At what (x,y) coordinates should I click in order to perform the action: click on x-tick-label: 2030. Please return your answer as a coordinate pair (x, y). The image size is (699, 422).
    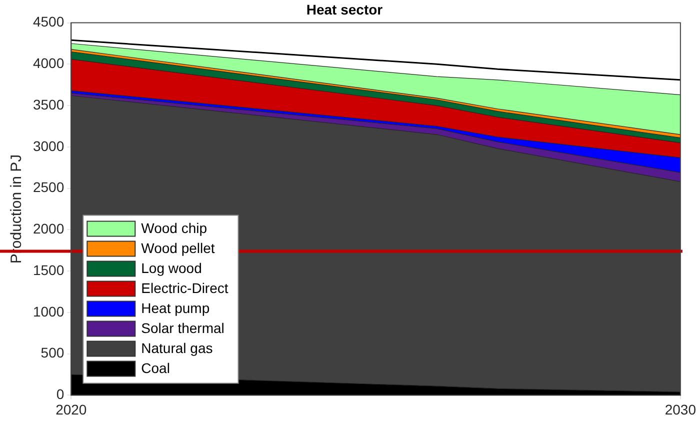
    Looking at the image, I should click on (680, 409).